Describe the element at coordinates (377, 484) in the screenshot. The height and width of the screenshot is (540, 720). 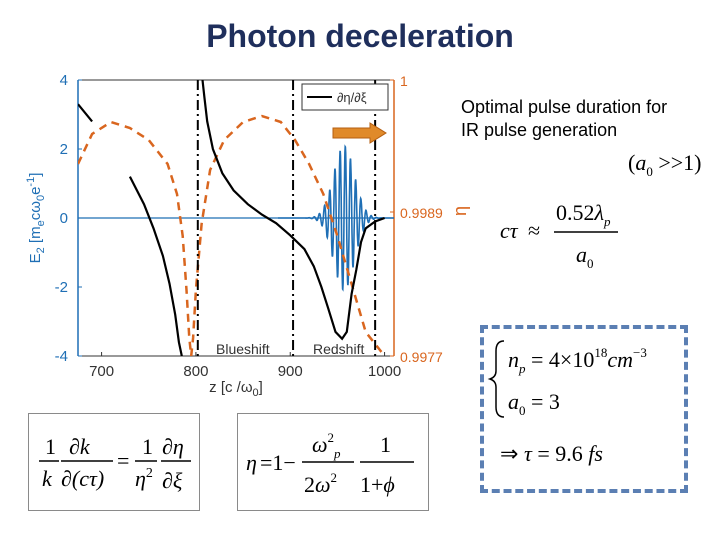
I see `eq2-frac2-den: 1+ϕ` at that location.